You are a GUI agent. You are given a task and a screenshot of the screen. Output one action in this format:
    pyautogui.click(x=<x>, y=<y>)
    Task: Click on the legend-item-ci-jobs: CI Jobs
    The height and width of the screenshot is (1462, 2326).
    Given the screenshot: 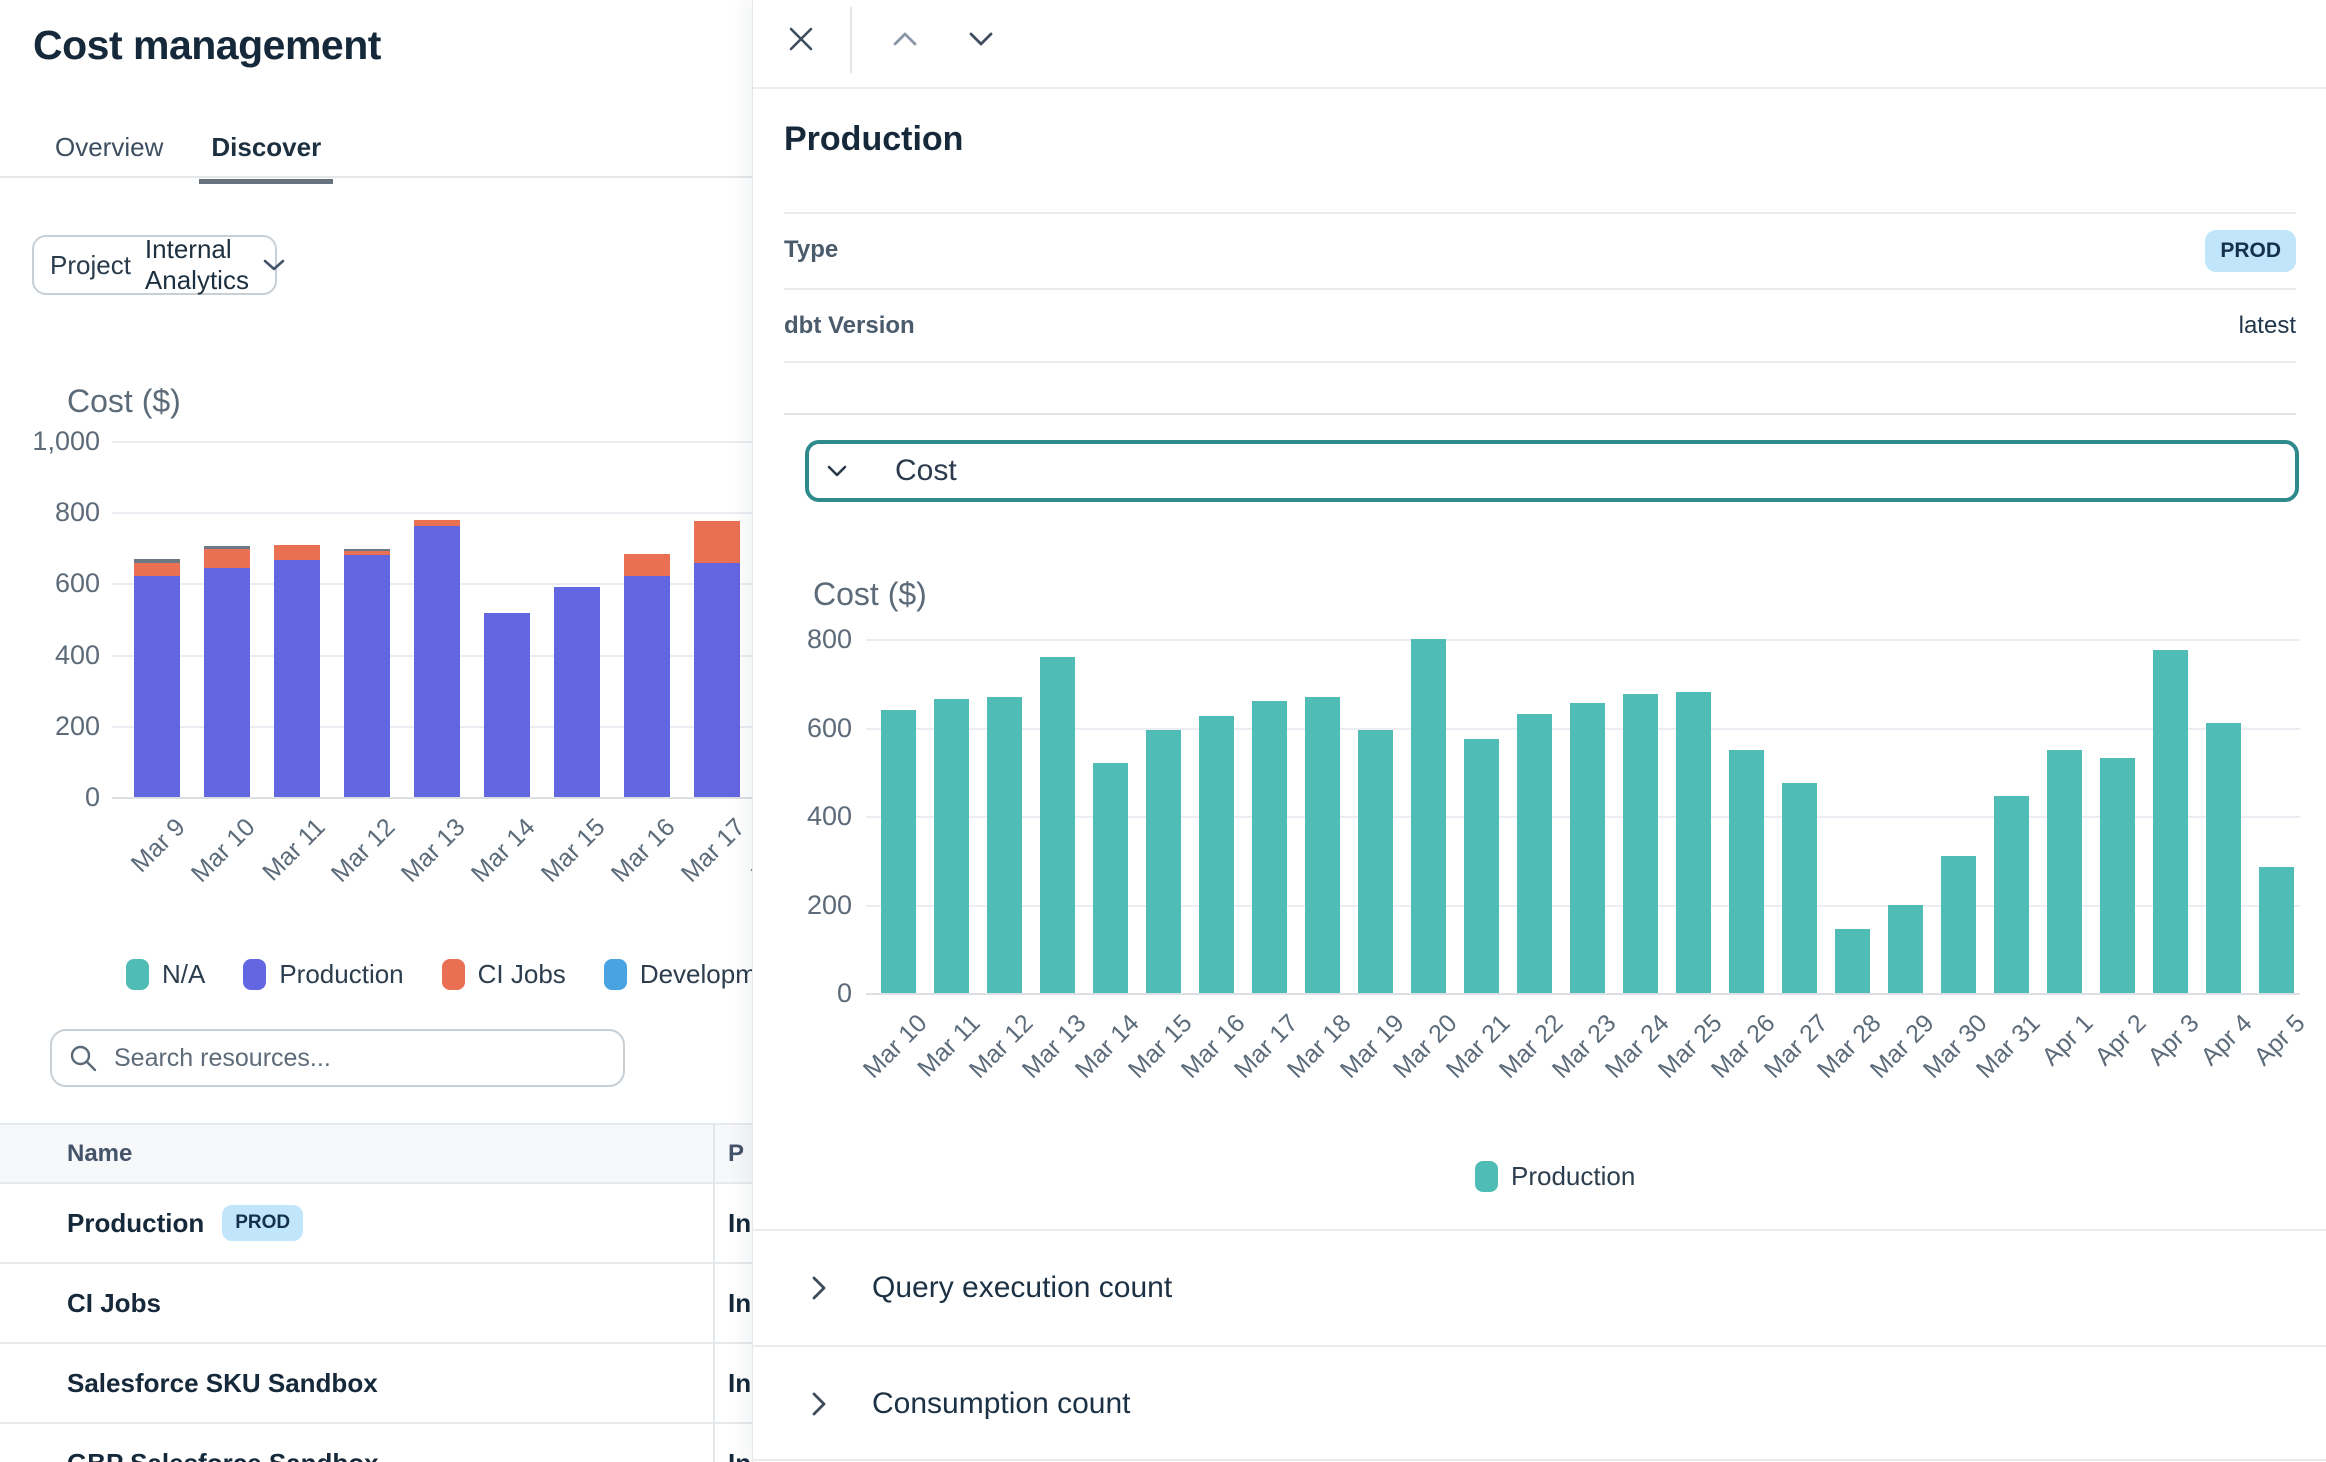 What is the action you would take?
    pyautogui.click(x=503, y=974)
    